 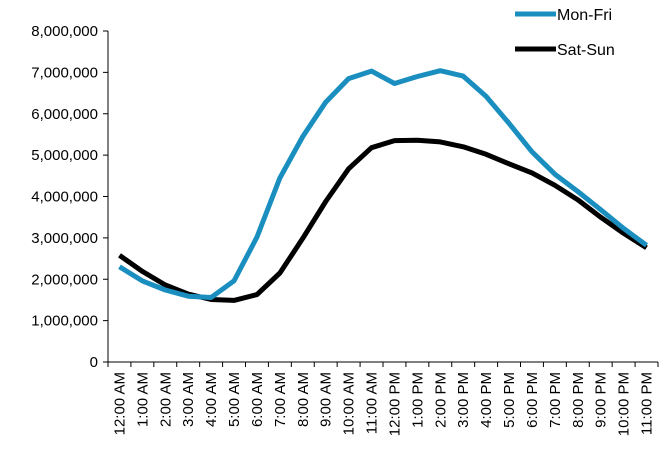 I want to click on legend: Mon-Fri Sat-Sun, so click(x=565, y=33).